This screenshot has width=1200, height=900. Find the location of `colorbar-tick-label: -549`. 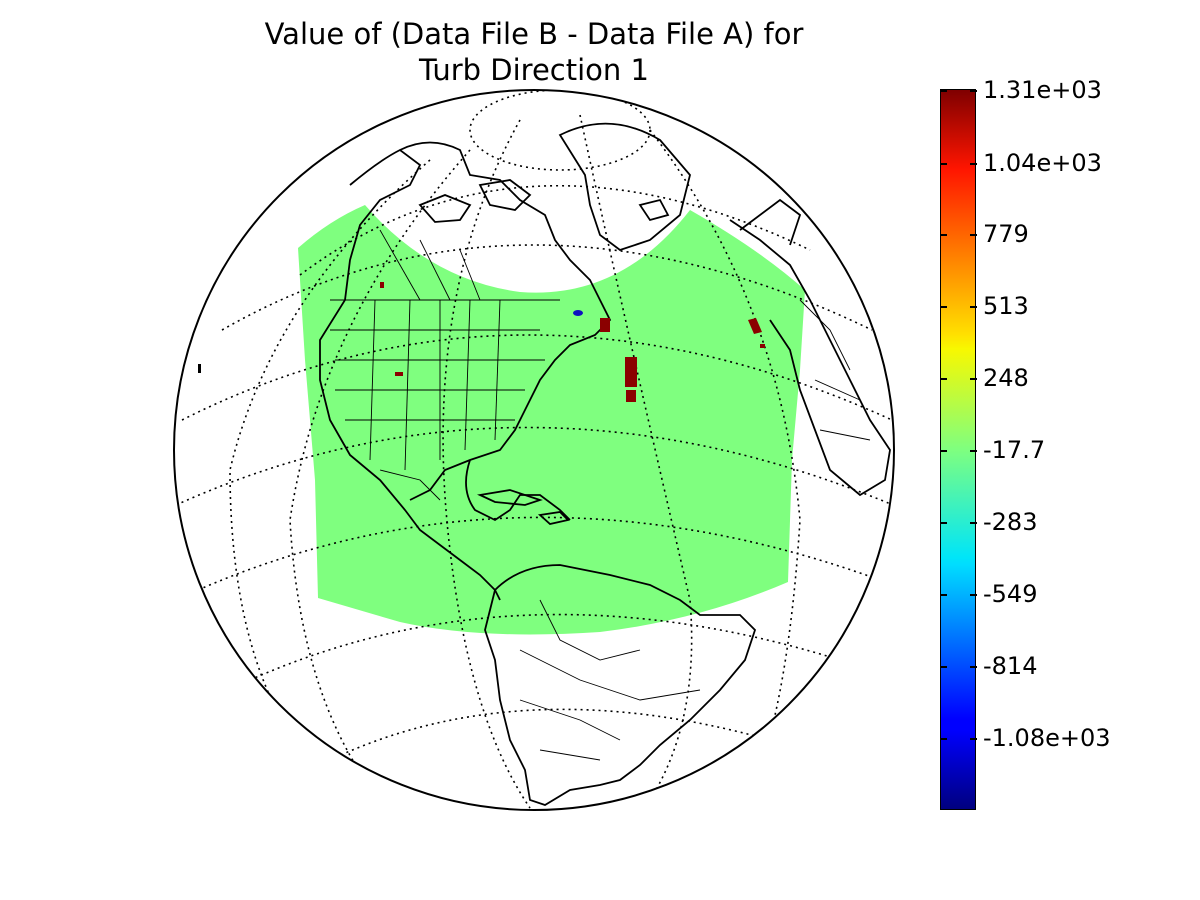

colorbar-tick-label: -549 is located at coordinates (1010, 594).